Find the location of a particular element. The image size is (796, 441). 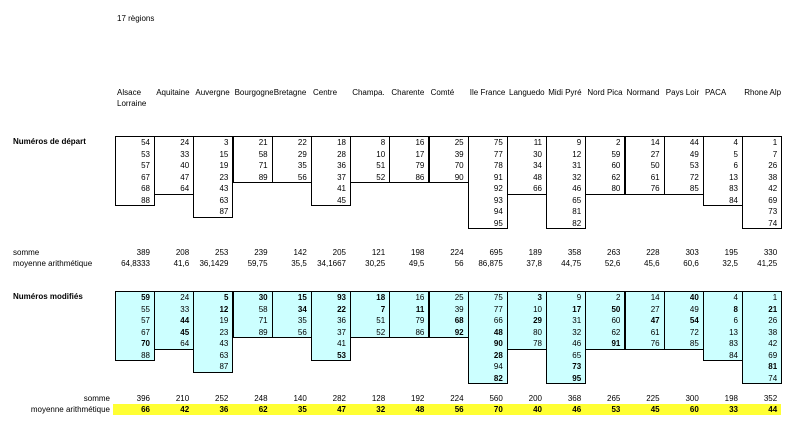

cell: 45 is located at coordinates (341, 200).